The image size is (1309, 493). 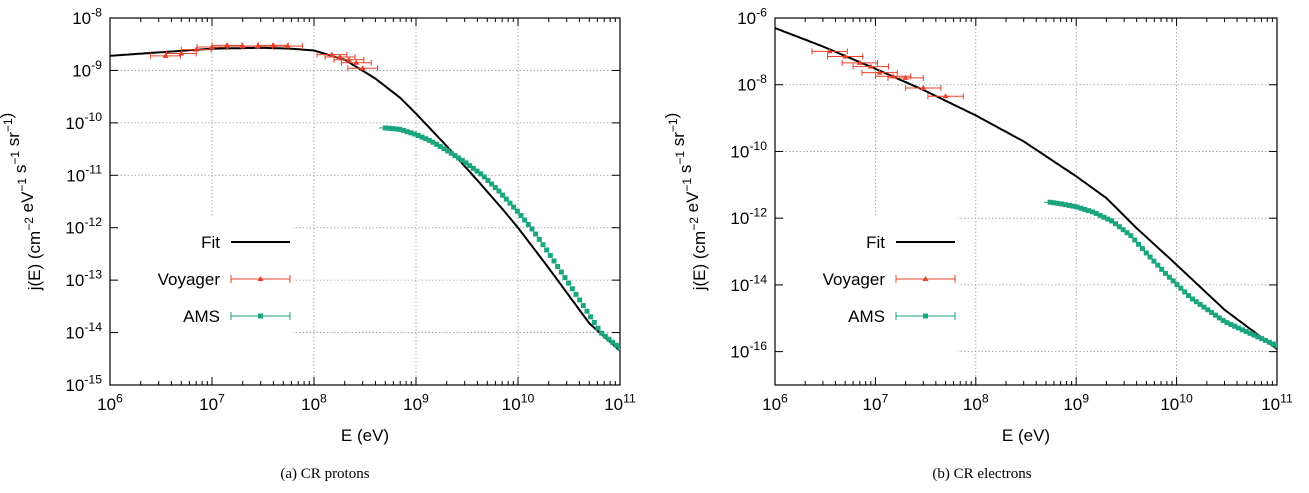 I want to click on y-tick-label: 10⁻⁹, so click(x=87, y=69).